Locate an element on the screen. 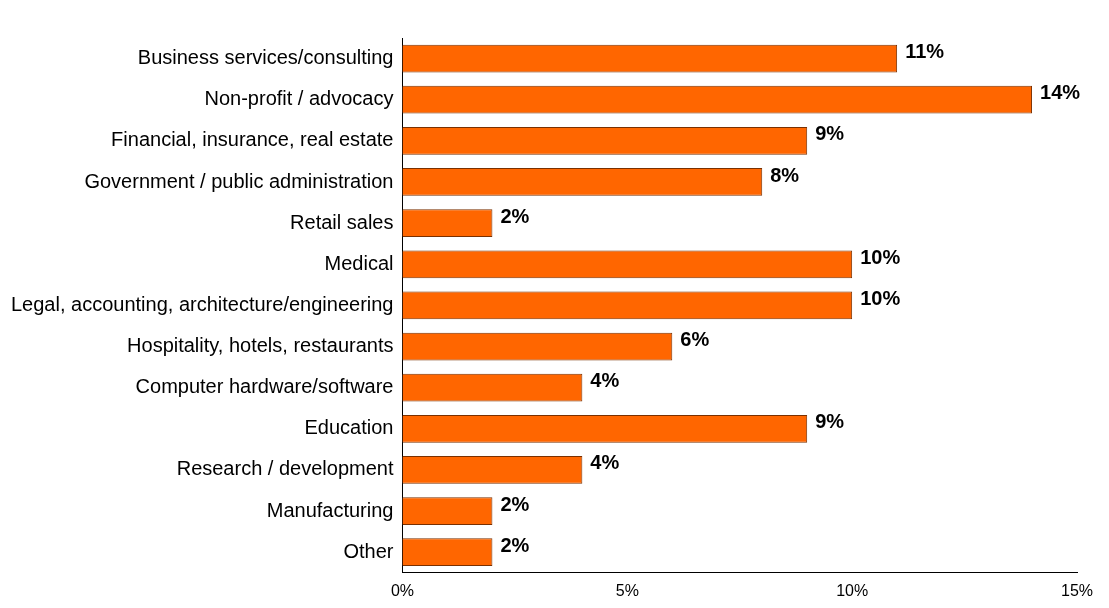  y-tick-label: Financial, insurance, real estate is located at coordinates (252, 139).